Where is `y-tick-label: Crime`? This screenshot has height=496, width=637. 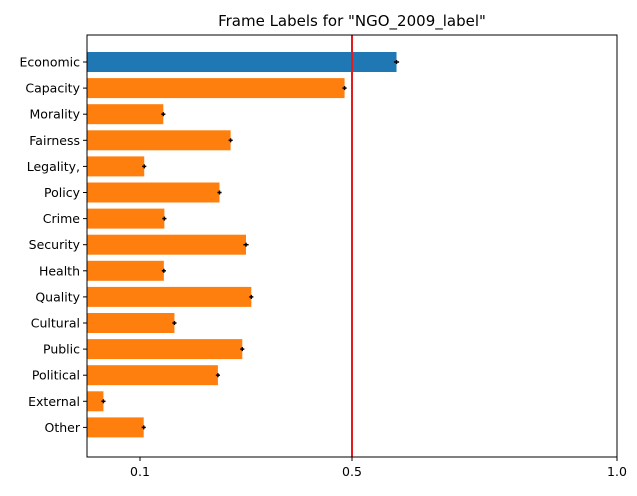
y-tick-label: Crime is located at coordinates (62, 218).